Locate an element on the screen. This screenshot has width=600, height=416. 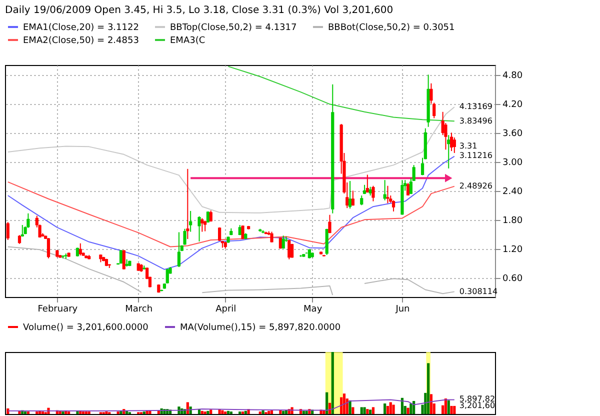
annotation: 3.11216 is located at coordinates (475, 155).